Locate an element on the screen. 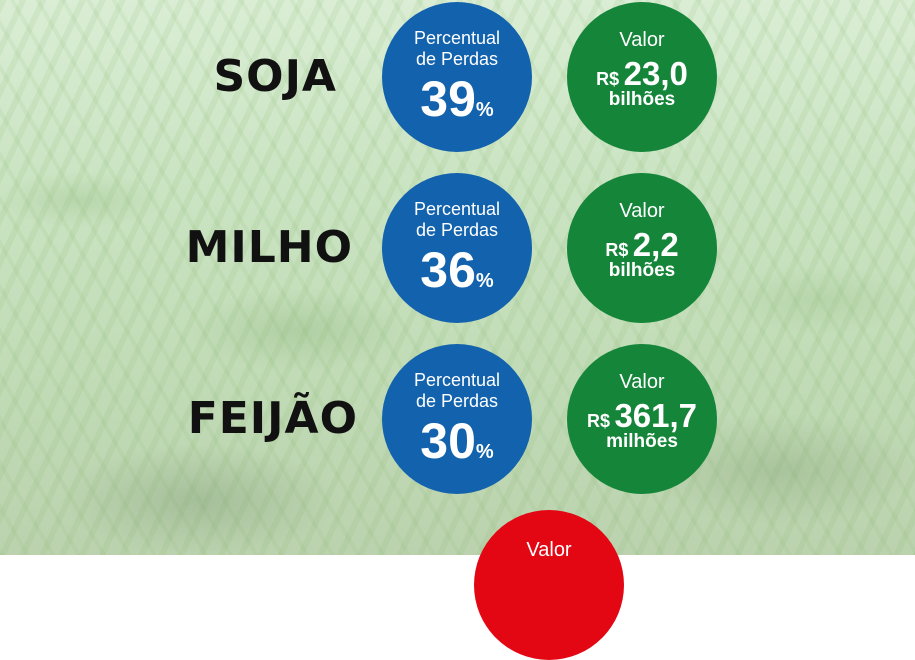 This screenshot has height=660, width=915. value-amount: 2,2 is located at coordinates (655, 244).